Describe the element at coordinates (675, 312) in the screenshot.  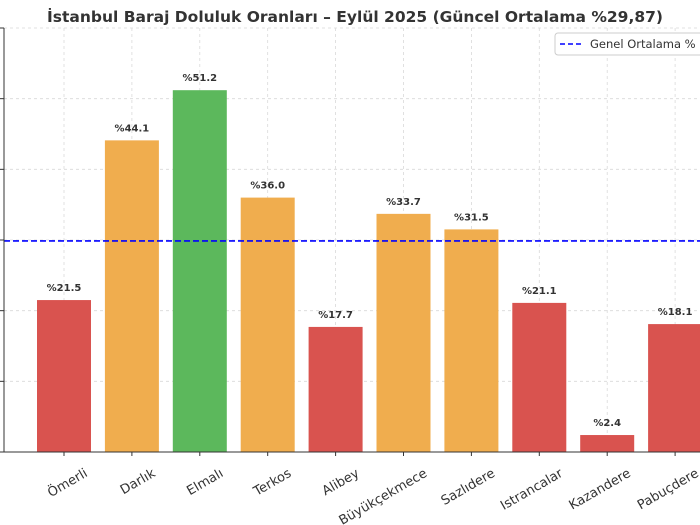
I see `value-label: %18.1` at that location.